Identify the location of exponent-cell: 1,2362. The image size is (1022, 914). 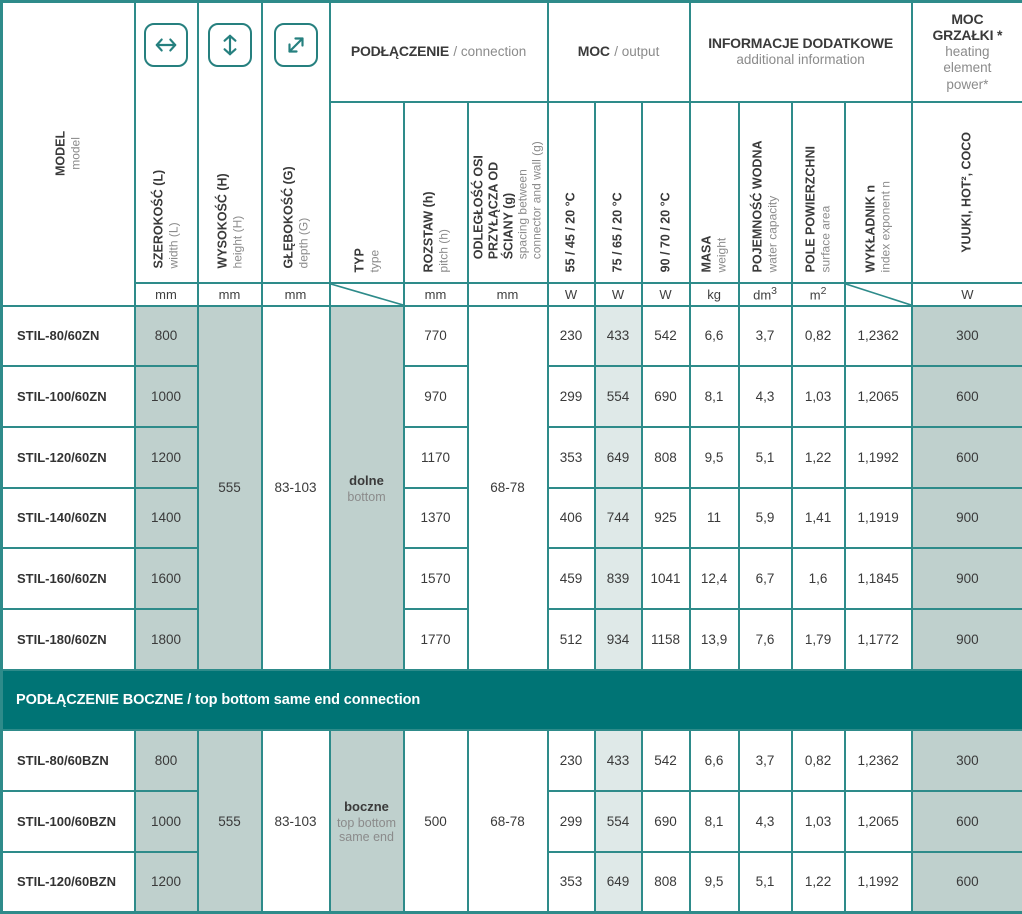
(878, 760).